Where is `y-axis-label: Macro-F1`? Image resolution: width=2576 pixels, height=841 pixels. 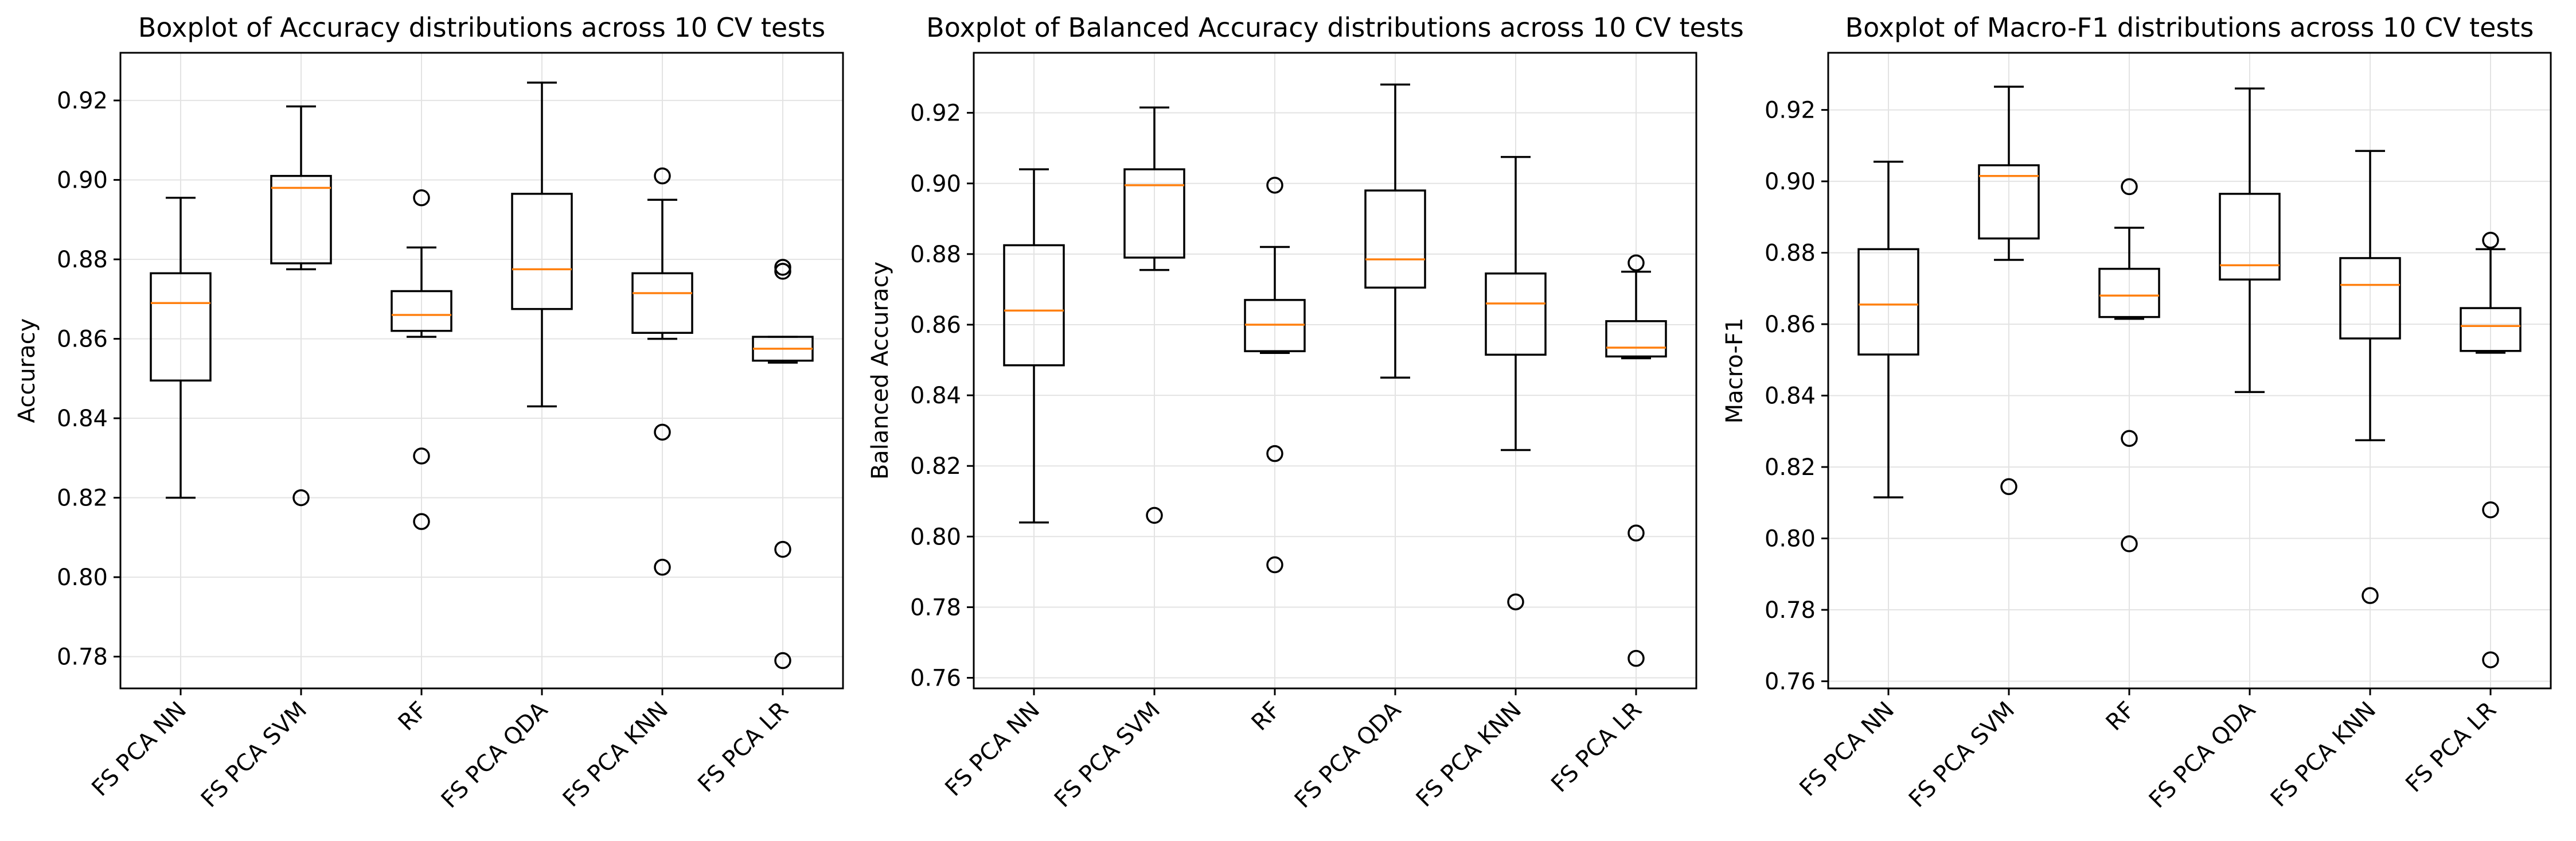
y-axis-label: Macro-F1 is located at coordinates (1735, 371).